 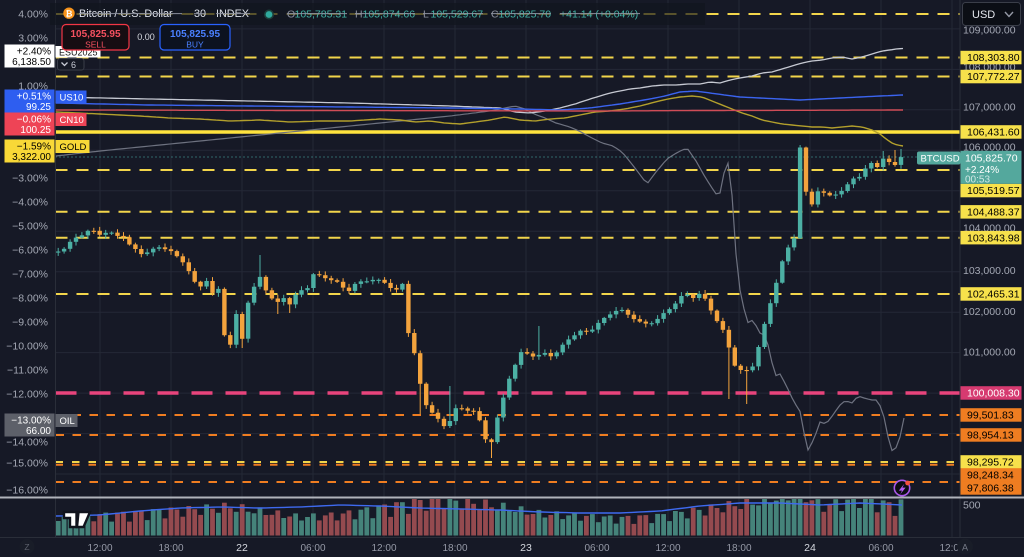 What do you see at coordinates (426, 14) in the screenshot?
I see `svg-text: L` at bounding box center [426, 14].